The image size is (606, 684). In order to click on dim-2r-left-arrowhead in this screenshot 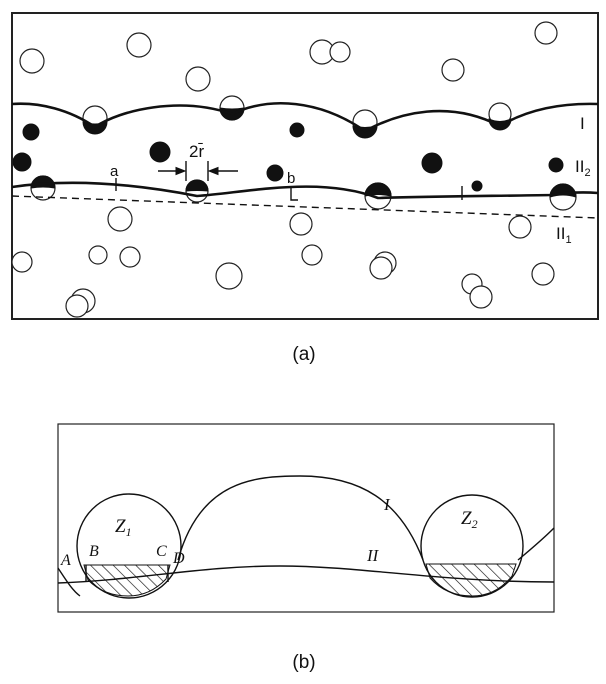, I will do `click(181, 171)`.